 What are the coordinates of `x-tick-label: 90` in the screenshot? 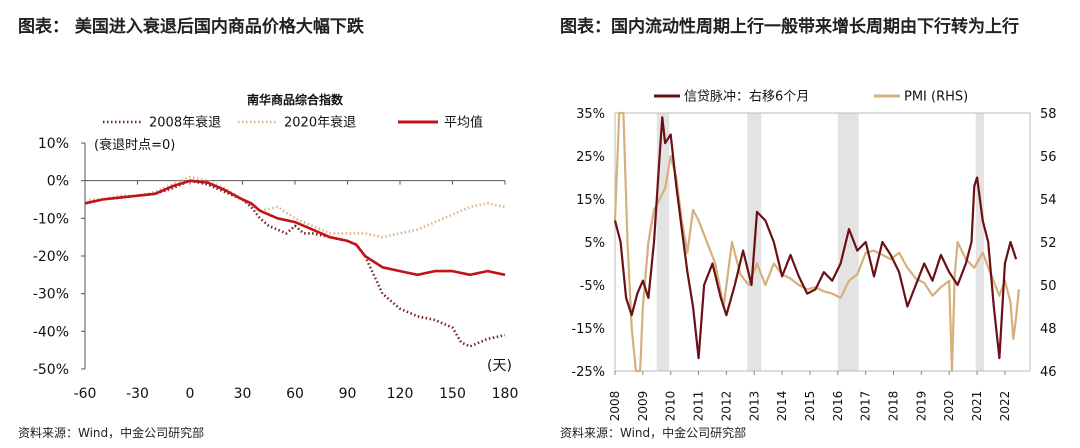 It's located at (348, 394).